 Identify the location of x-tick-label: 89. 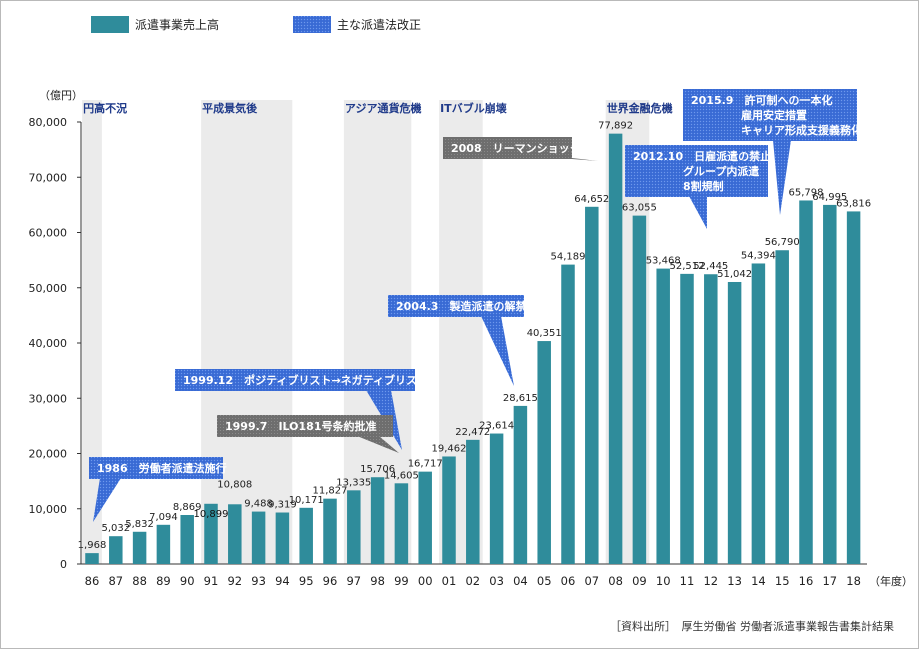
(163, 581).